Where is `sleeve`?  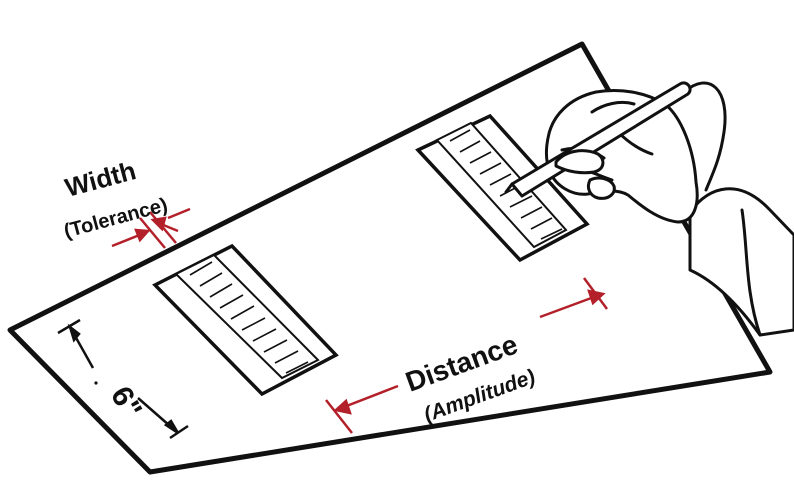
sleeve is located at coordinates (741, 262).